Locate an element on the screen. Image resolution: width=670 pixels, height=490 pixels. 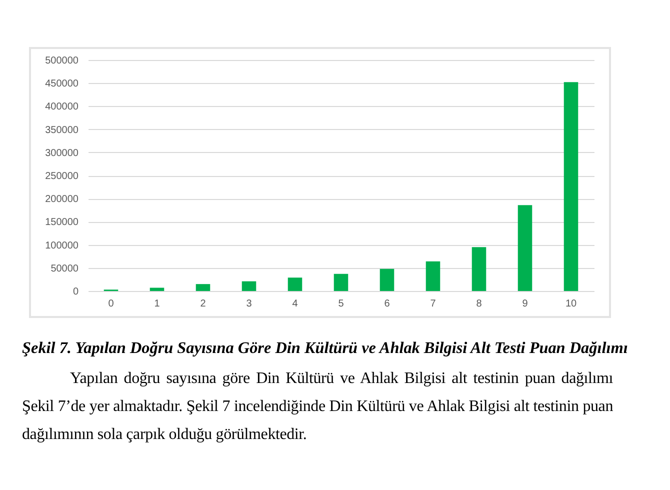
x-tick-label: 5 is located at coordinates (341, 304).